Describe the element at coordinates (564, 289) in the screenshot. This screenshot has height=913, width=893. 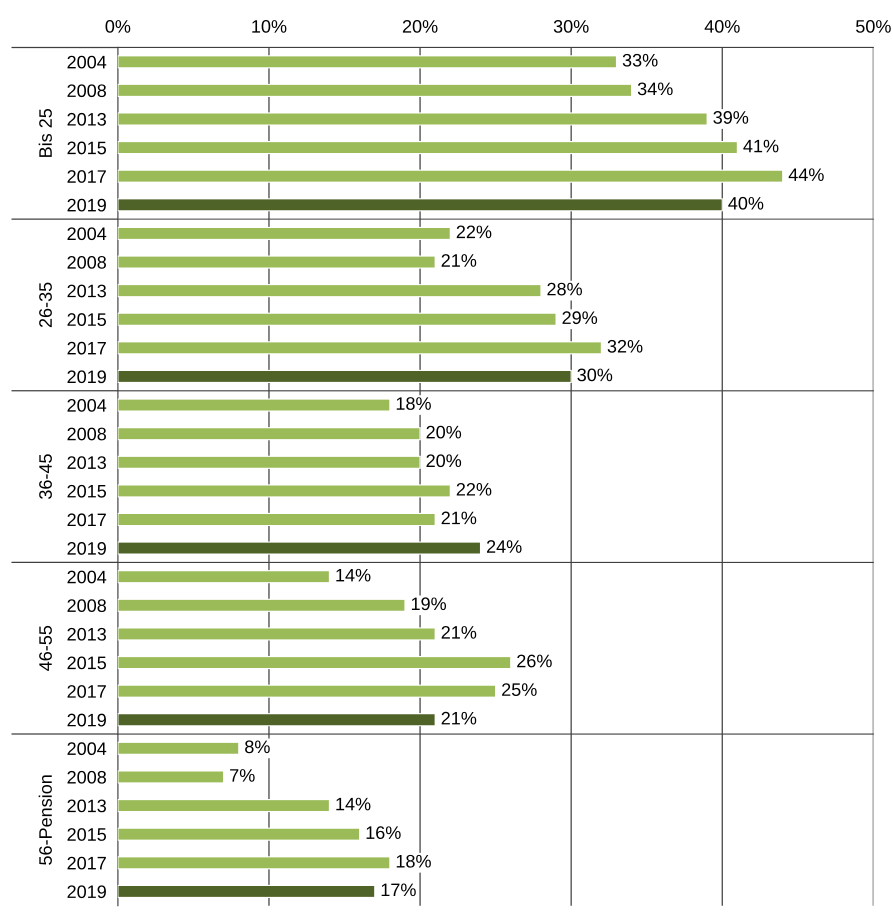
I see `data-label: 28%` at that location.